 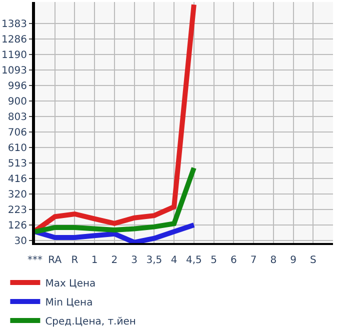 I want to click on y-tick-label: 1383, so click(x=14, y=24).